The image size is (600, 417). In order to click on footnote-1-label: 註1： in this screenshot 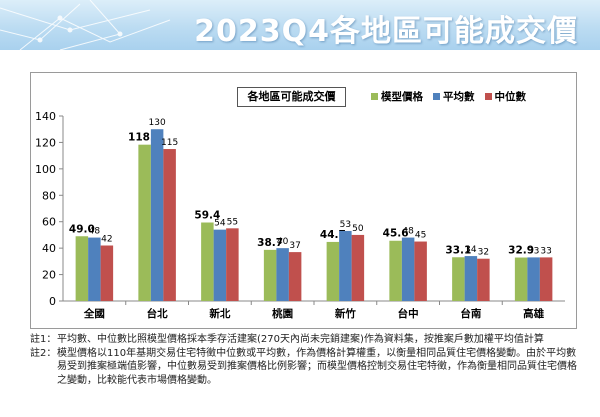, I will do `click(43, 339)`.